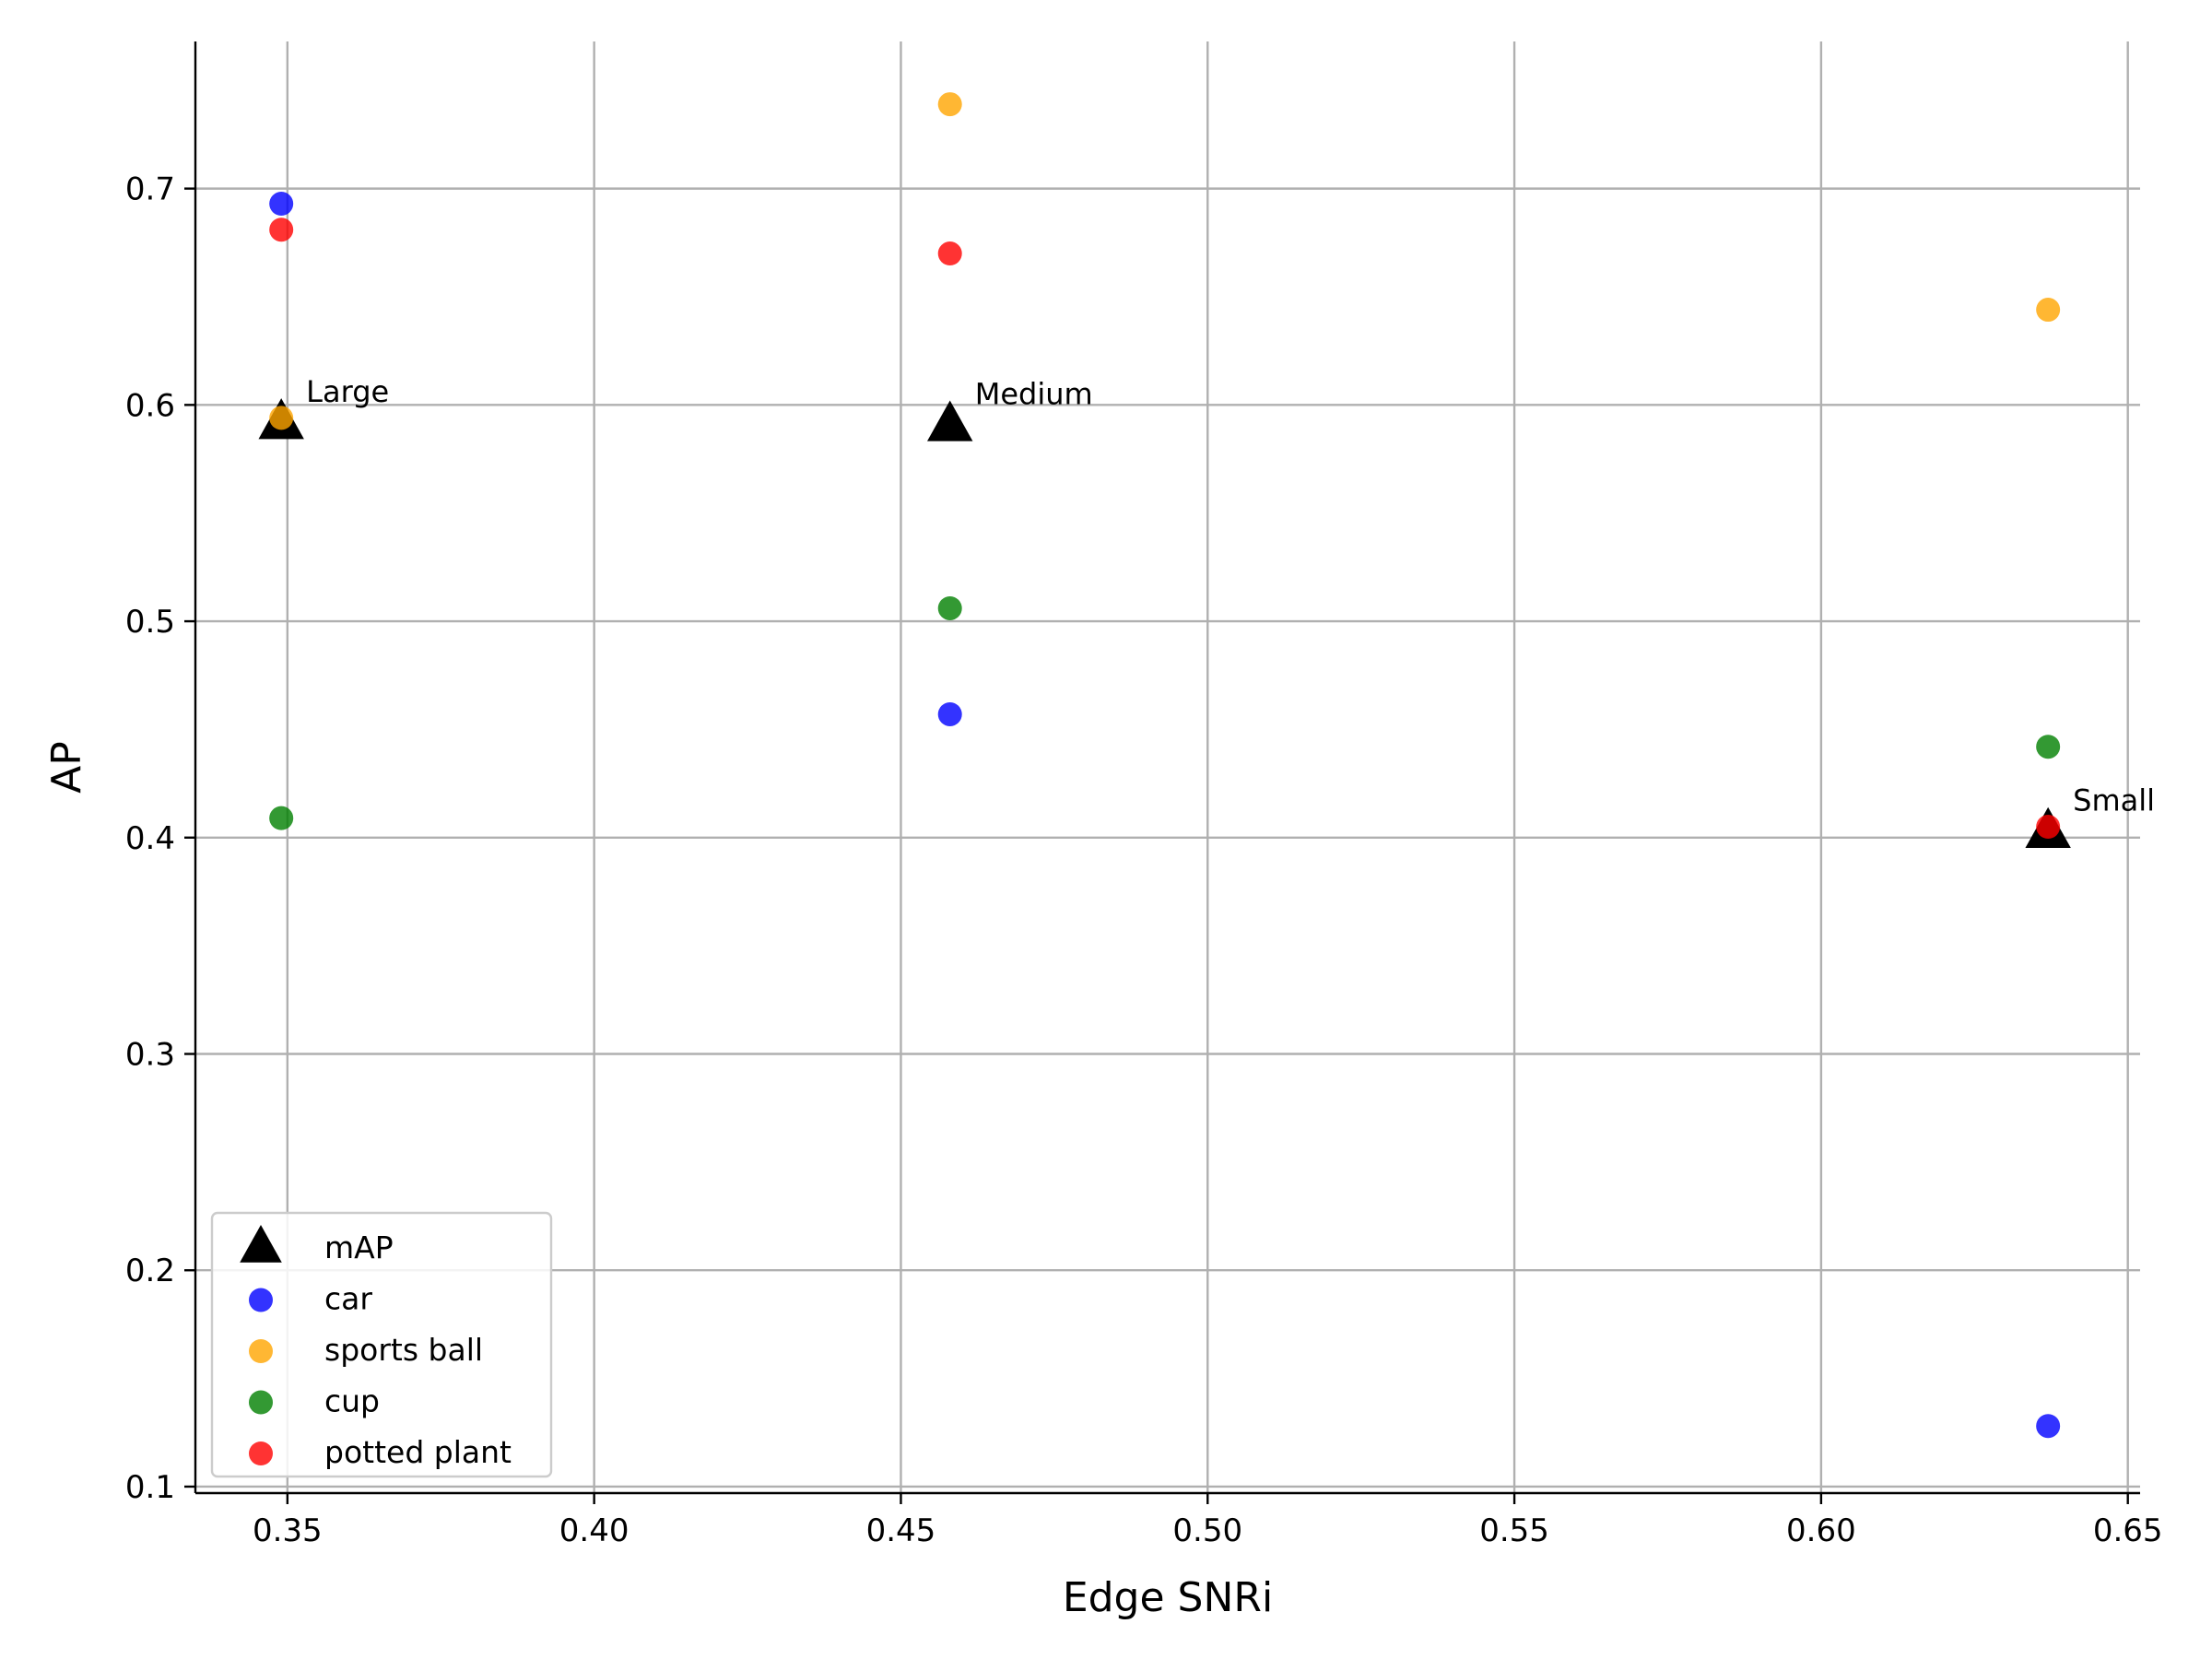 The height and width of the screenshot is (1659, 2212). What do you see at coordinates (150, 838) in the screenshot?
I see `y-tick-label: 0.4` at bounding box center [150, 838].